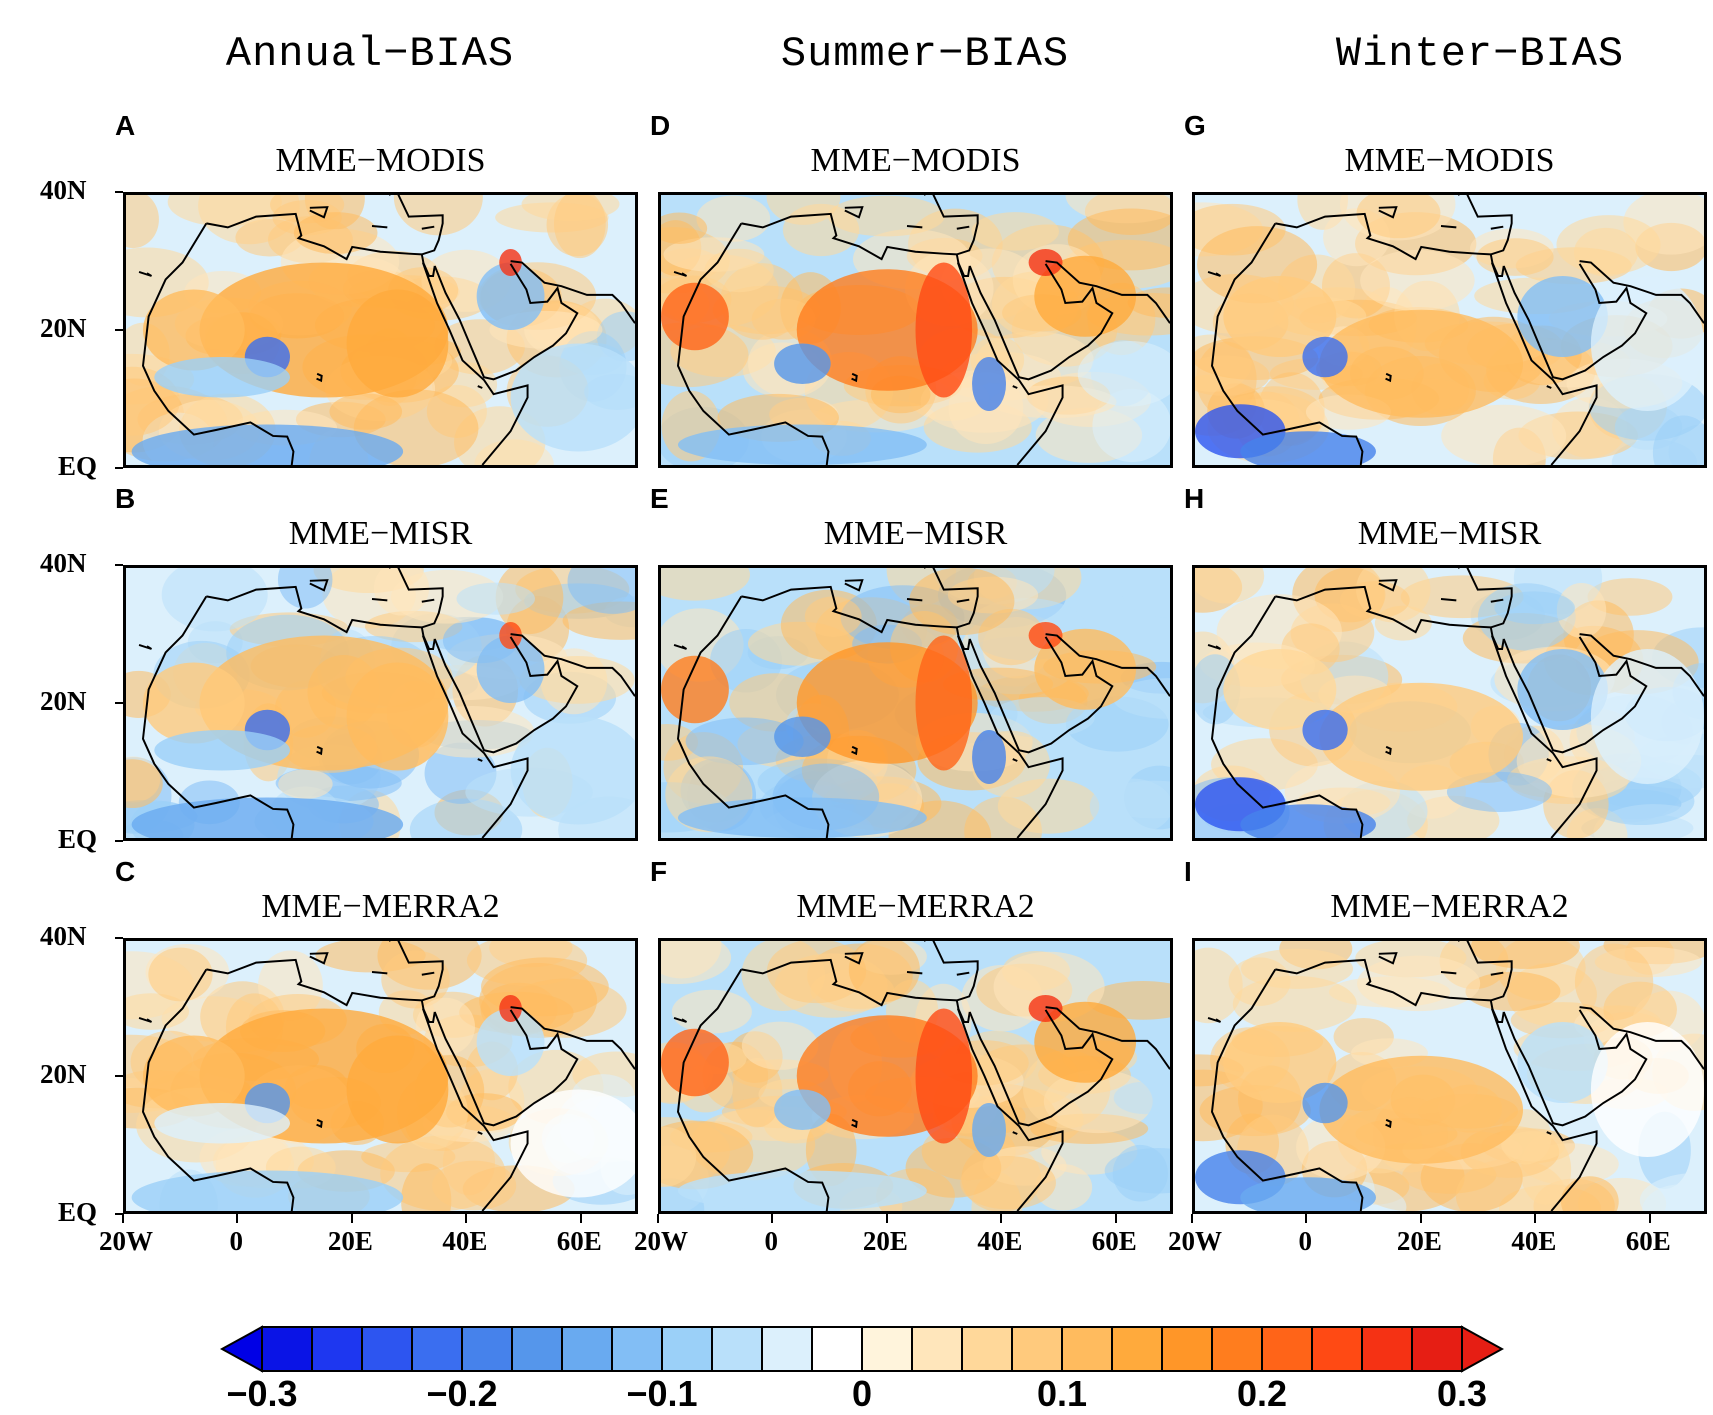 Image resolution: width=1713 pixels, height=1415 pixels. I want to click on colorbar-label: 0.2, so click(1262, 1393).